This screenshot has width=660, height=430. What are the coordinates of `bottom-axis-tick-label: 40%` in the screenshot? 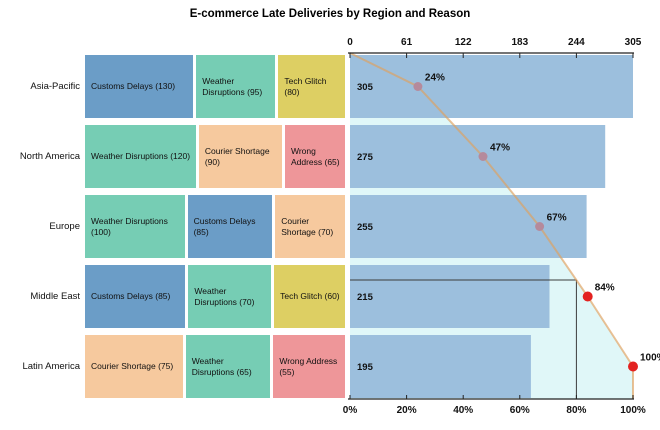 It's located at (463, 410).